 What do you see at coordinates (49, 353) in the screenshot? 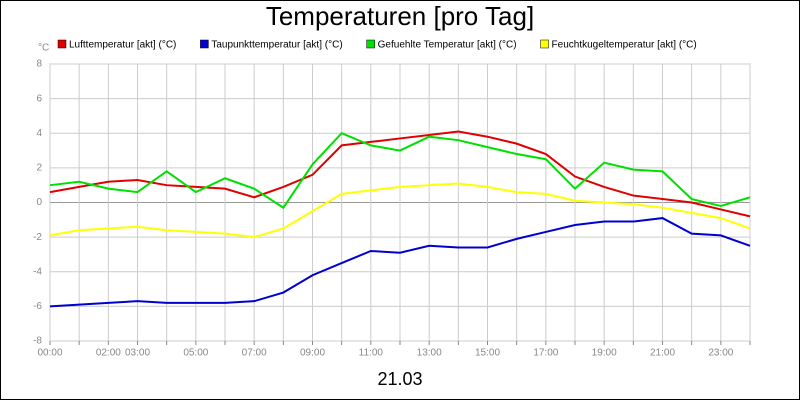
I see `x-tick-label: 00:00` at bounding box center [49, 353].